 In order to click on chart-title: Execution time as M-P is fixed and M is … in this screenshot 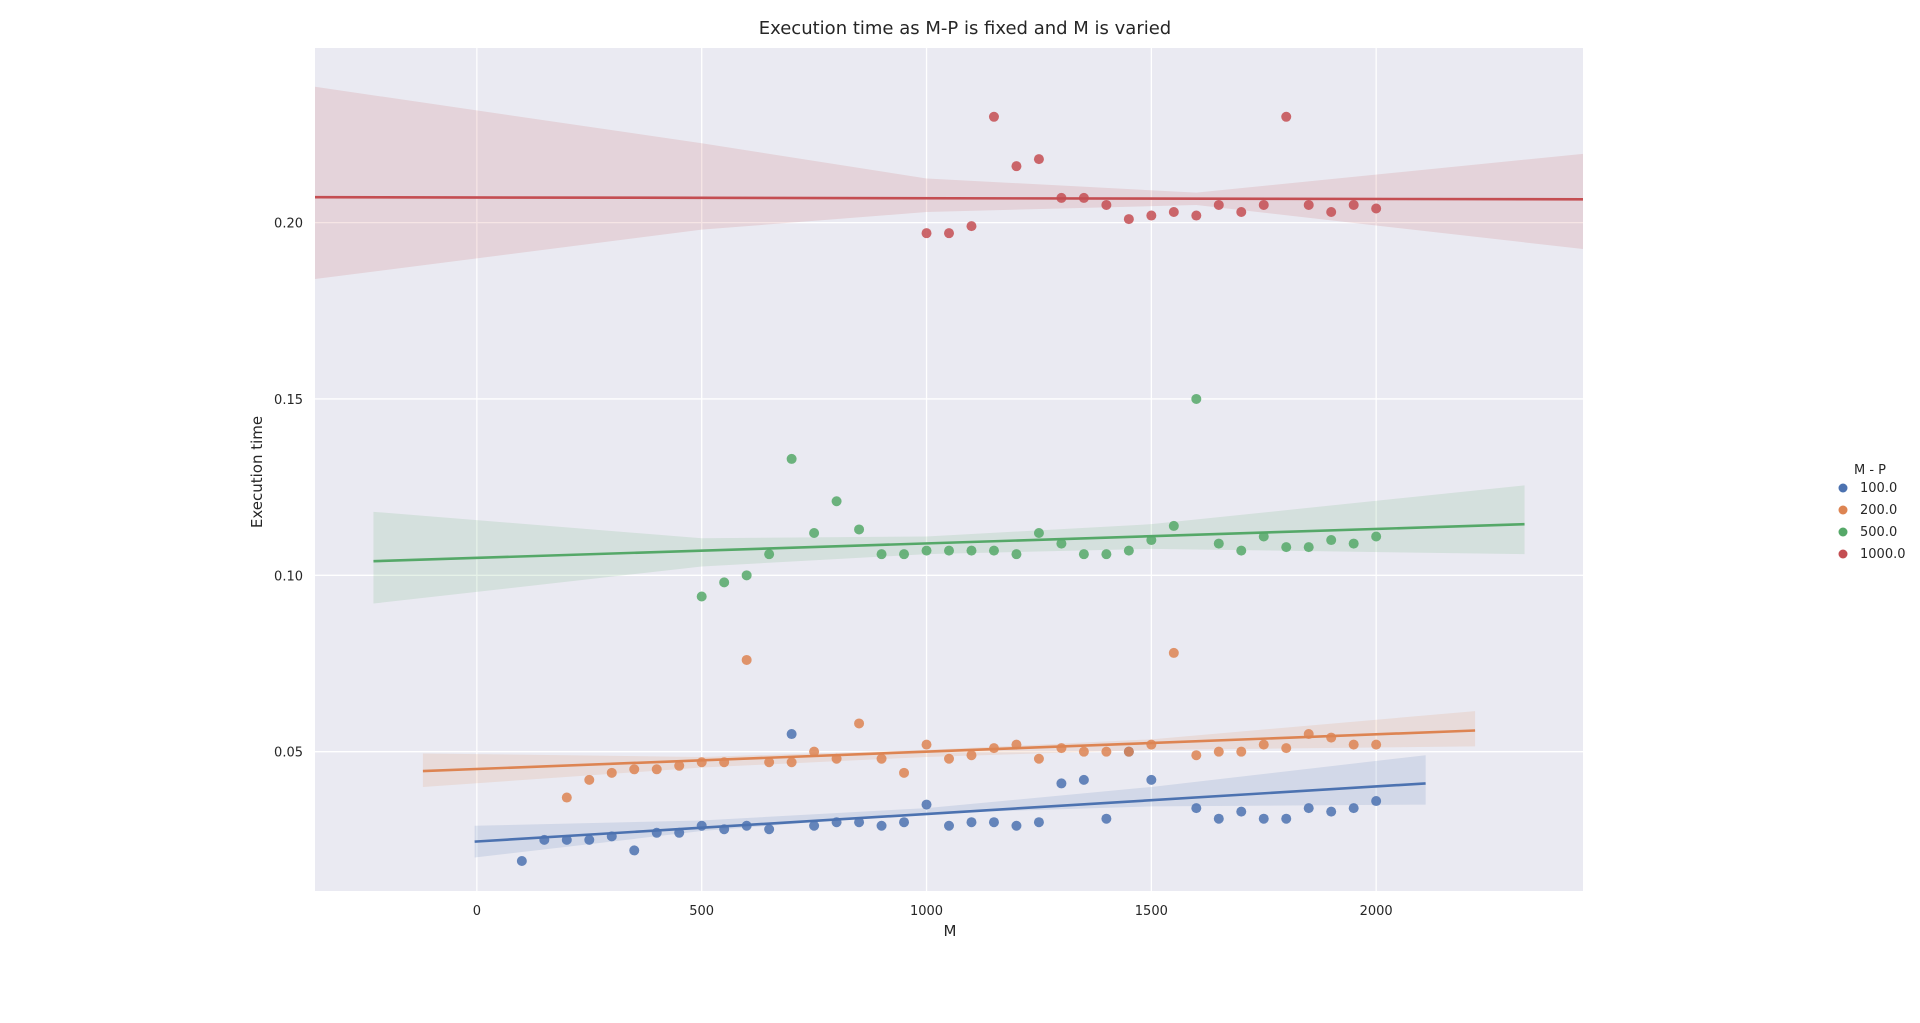, I will do `click(965, 28)`.